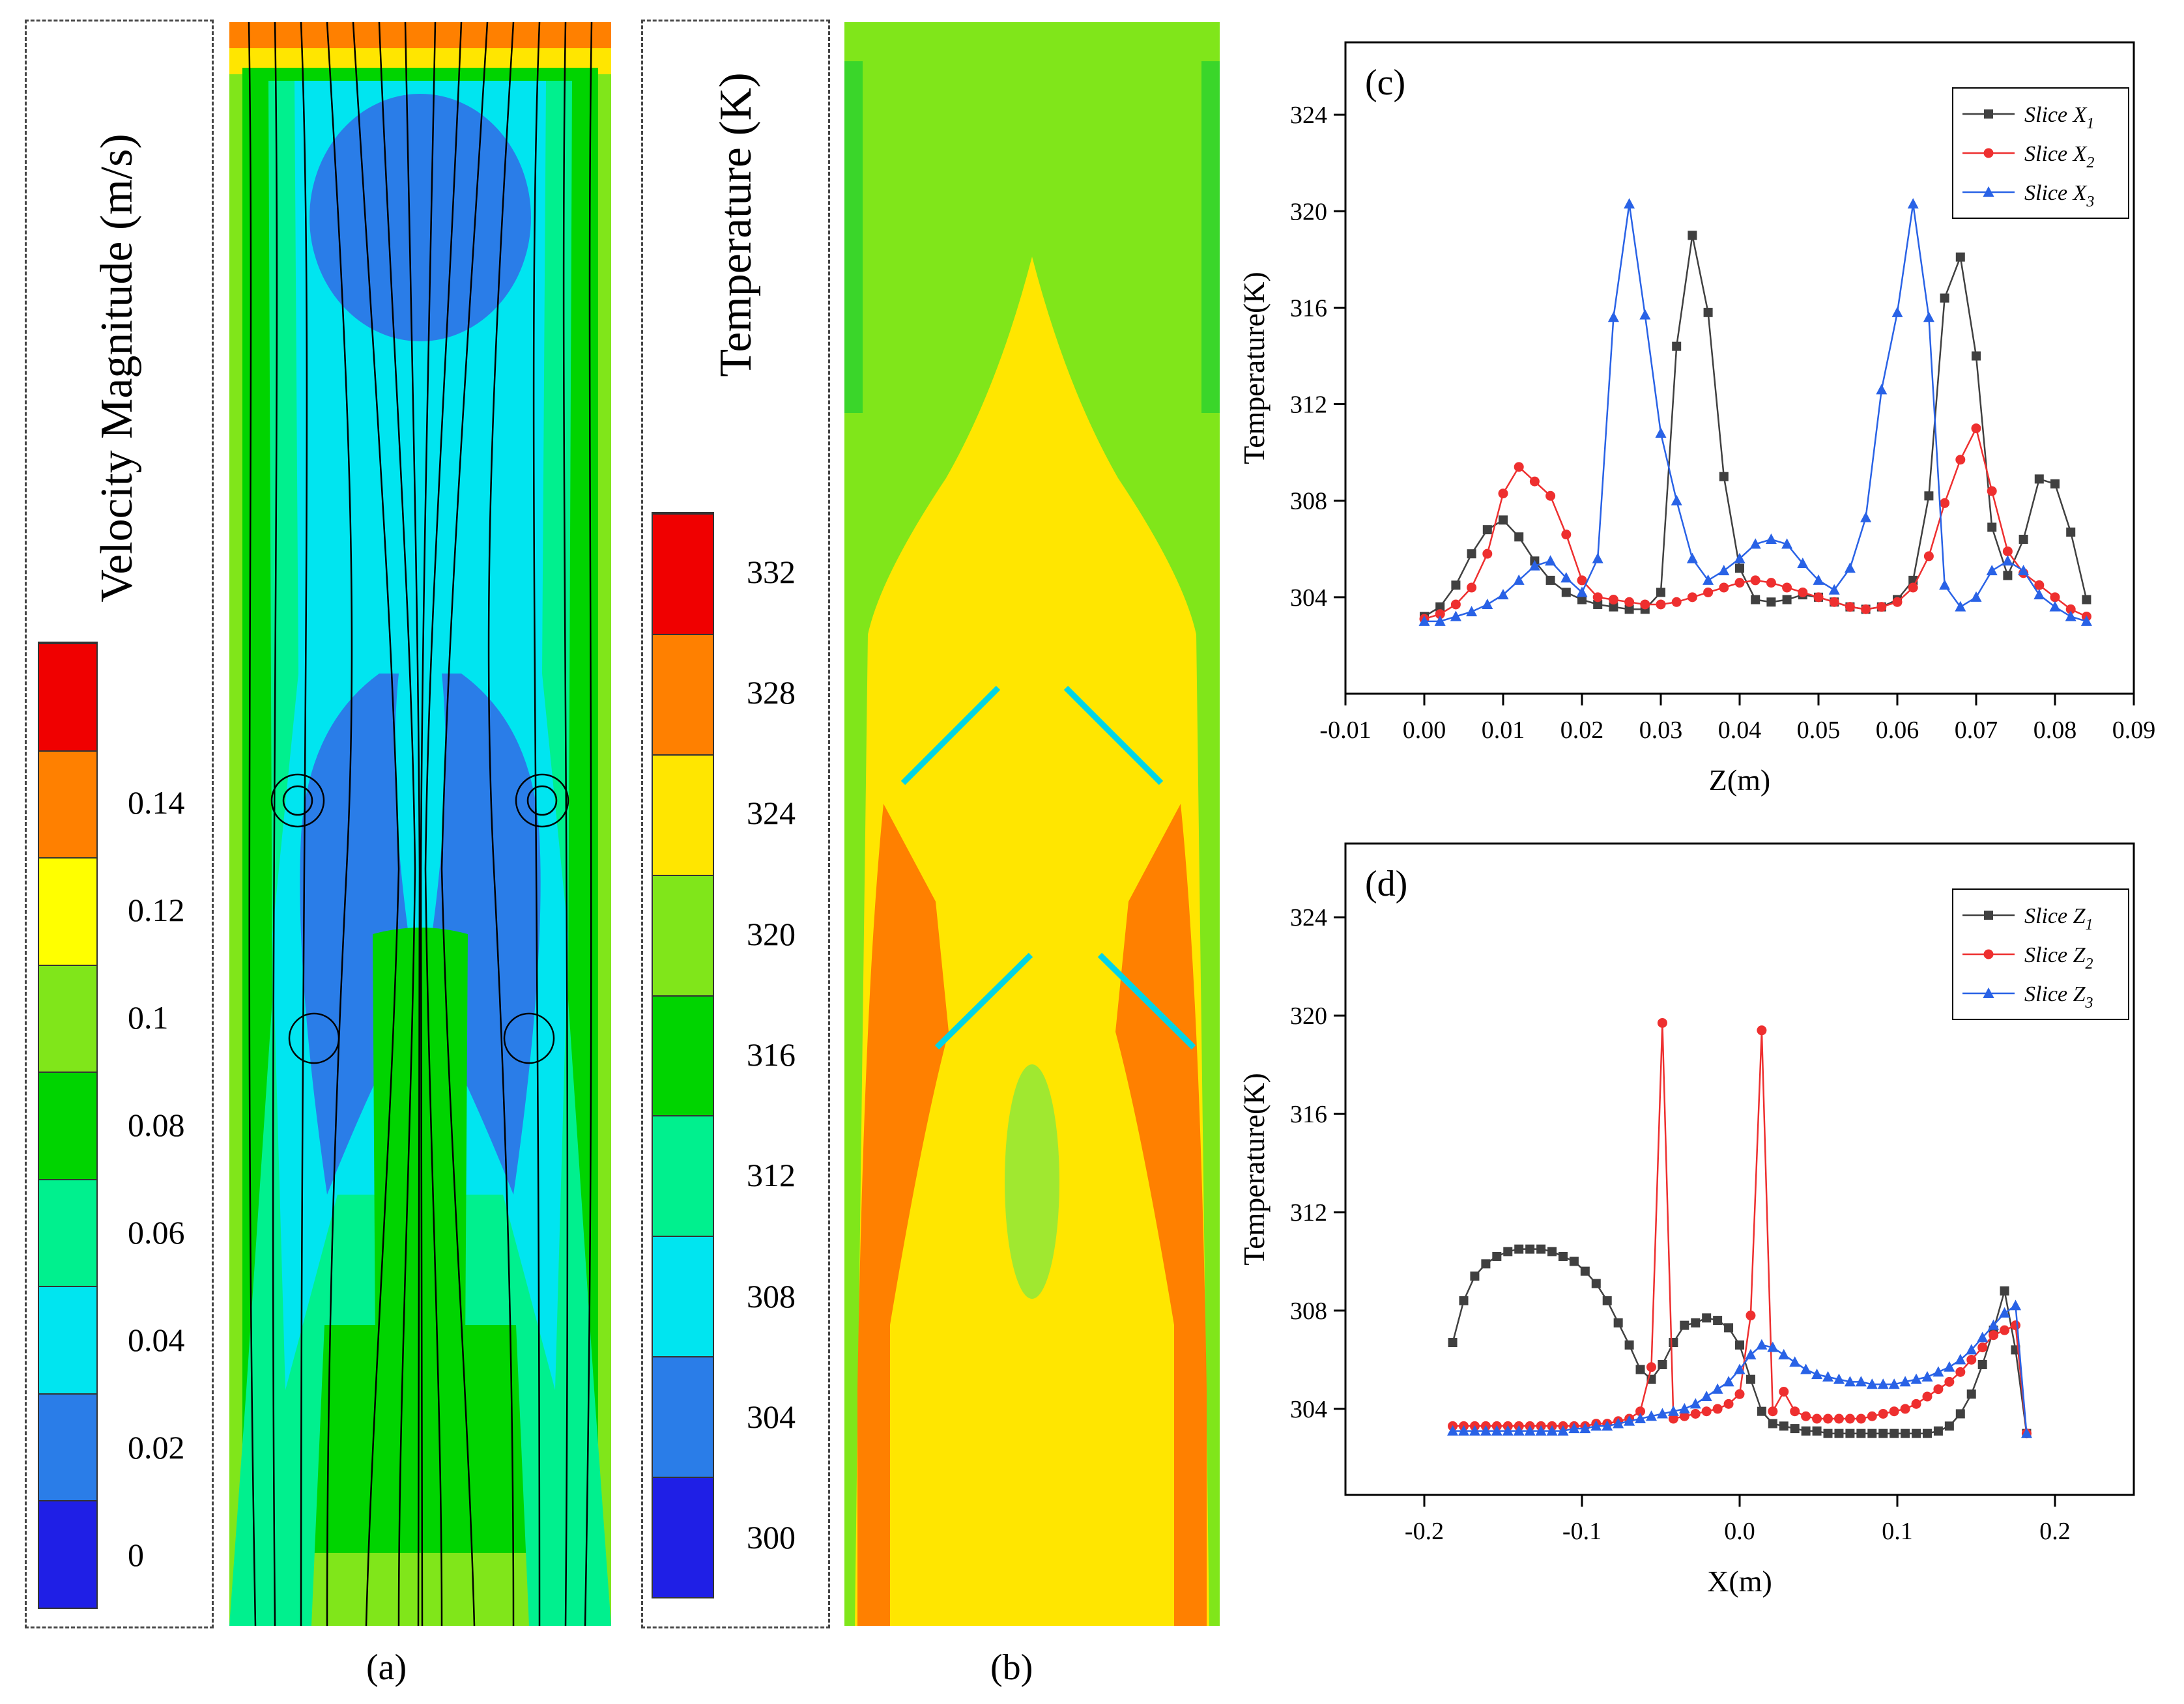  I want to click on chart-c-y-tick-label: 316, so click(1308, 308).